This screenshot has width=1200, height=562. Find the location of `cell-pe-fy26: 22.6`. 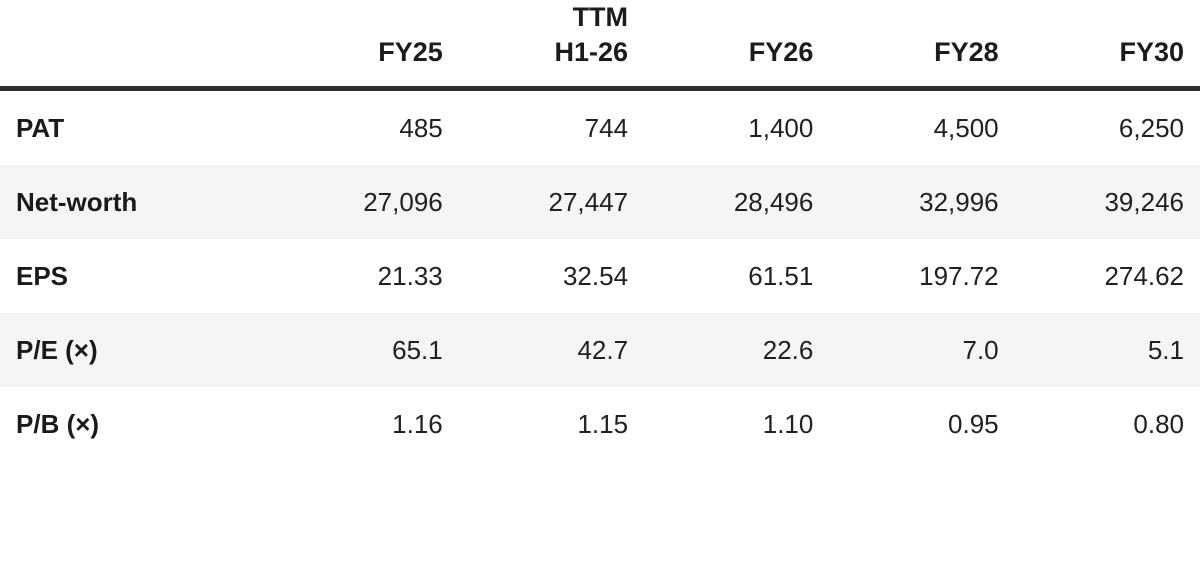

cell-pe-fy26: 22.6 is located at coordinates (737, 350).